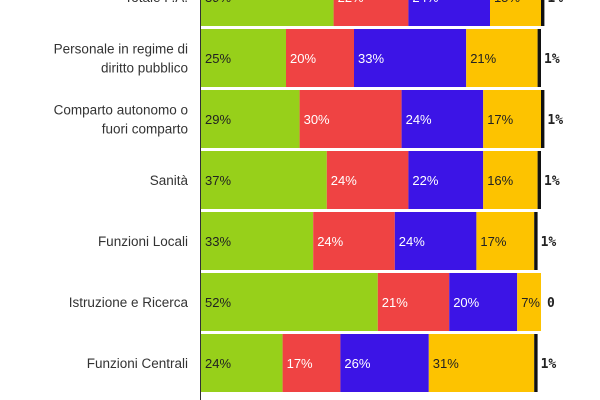  Describe the element at coordinates (218, 180) in the screenshot. I see `segment-value-label: 37%` at that location.